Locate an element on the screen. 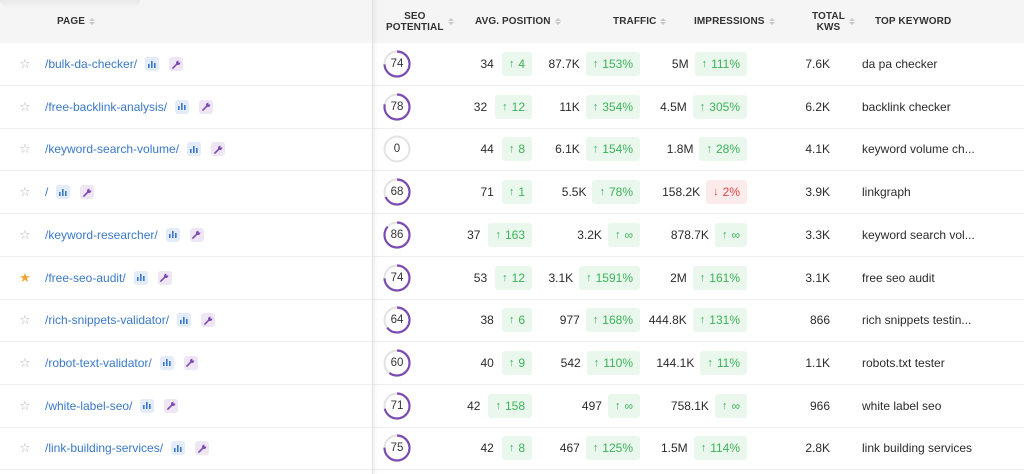 The width and height of the screenshot is (1024, 474). traffic-value: 467 is located at coordinates (569, 448).